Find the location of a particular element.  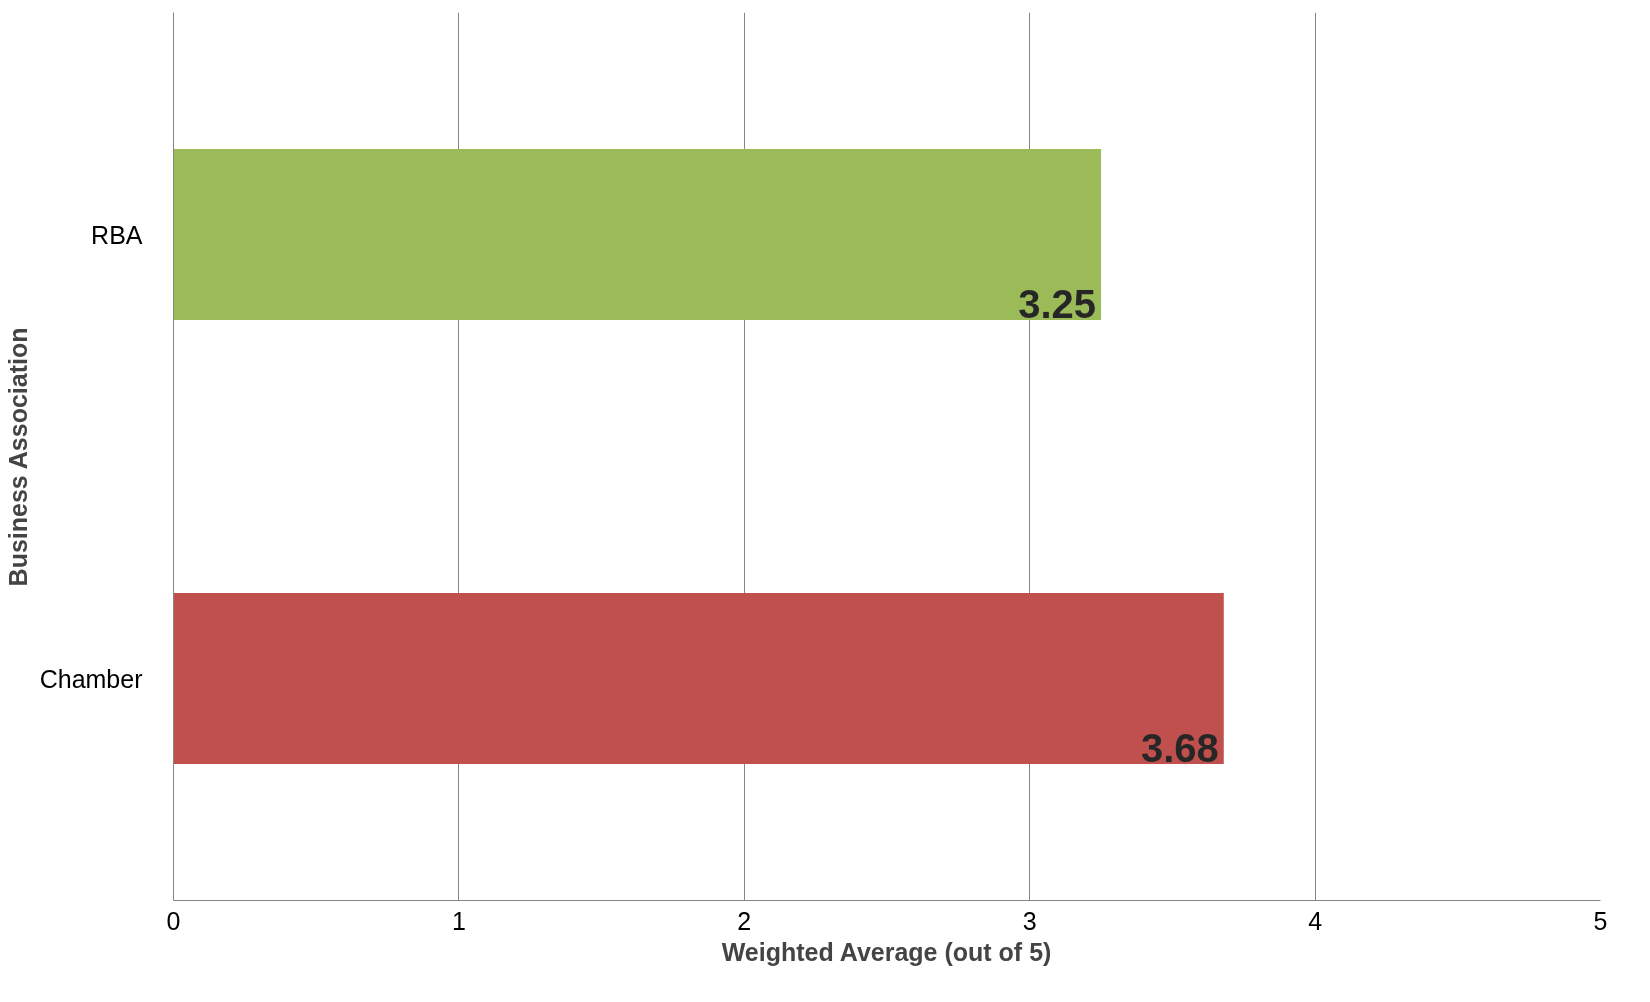

y-axis-title: Business Association is located at coordinates (17, 457).